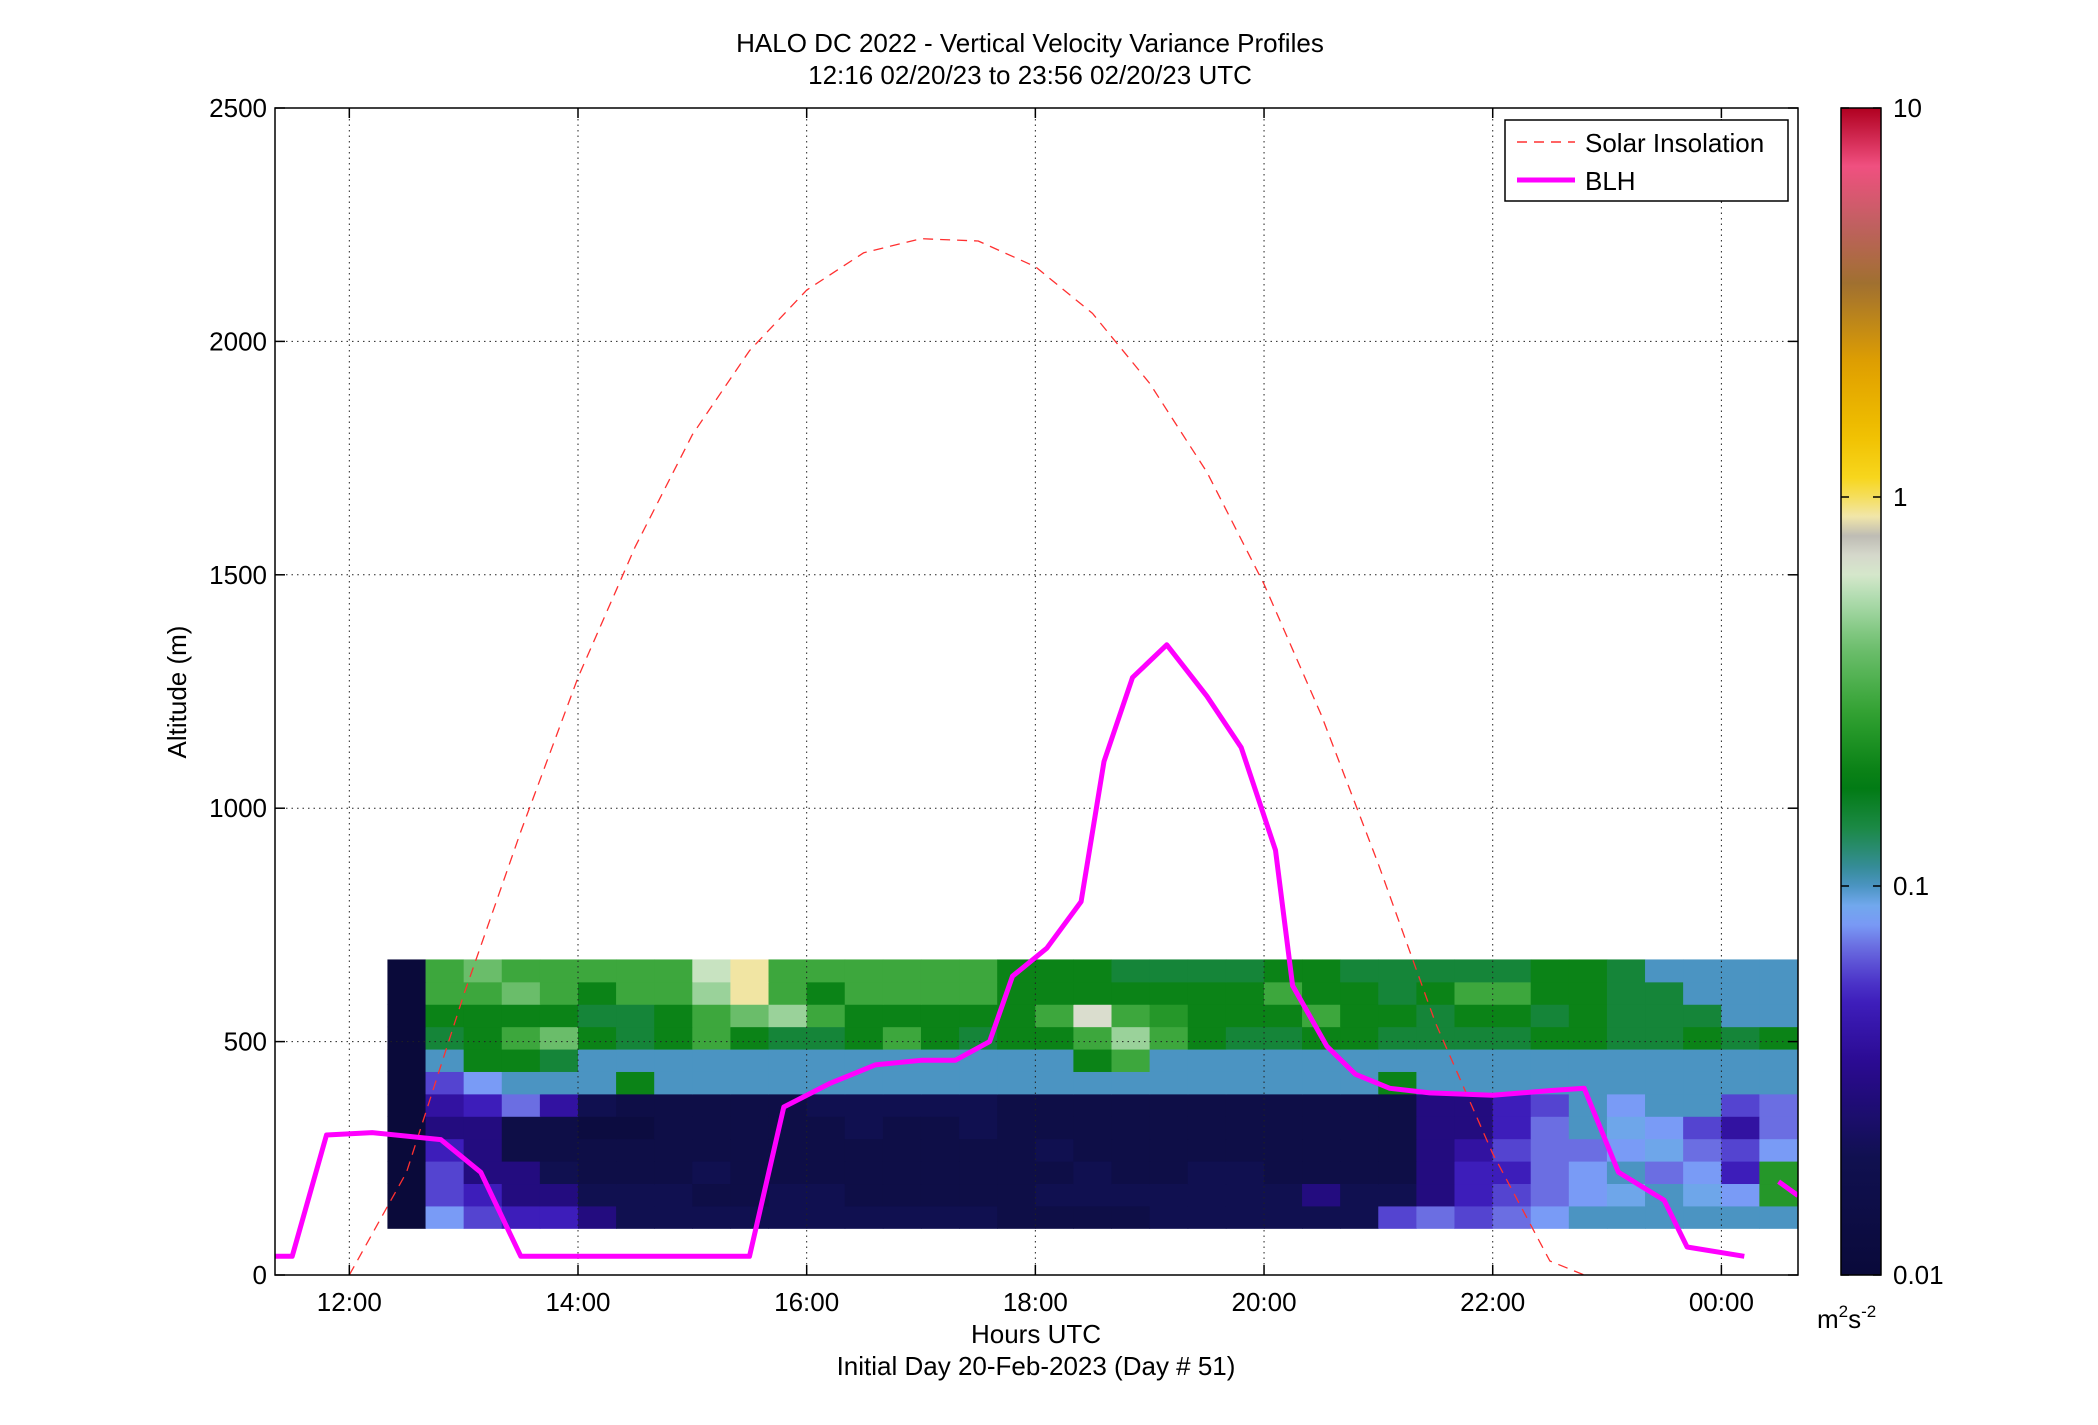 The image size is (2098, 1425). Describe the element at coordinates (1036, 1334) in the screenshot. I see `x-axis-label: Hours UTC` at that location.